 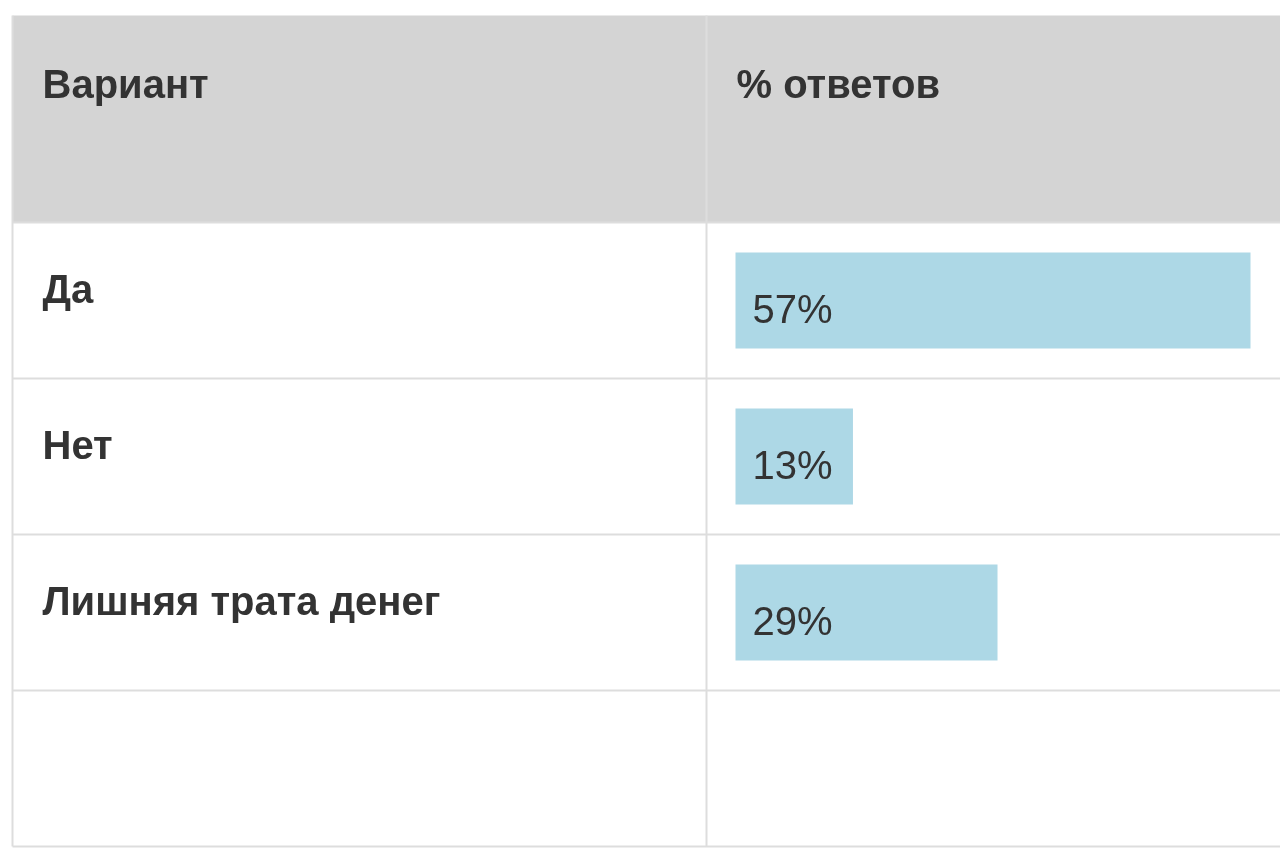 What do you see at coordinates (792, 464) in the screenshot?
I see `data-label: 13%` at bounding box center [792, 464].